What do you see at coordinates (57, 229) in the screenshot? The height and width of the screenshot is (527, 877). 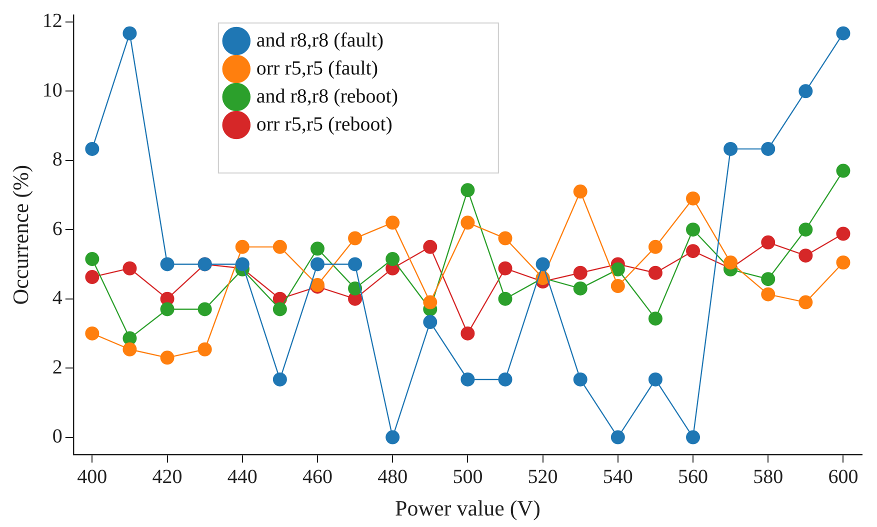 I see `y-tick-label: 6` at bounding box center [57, 229].